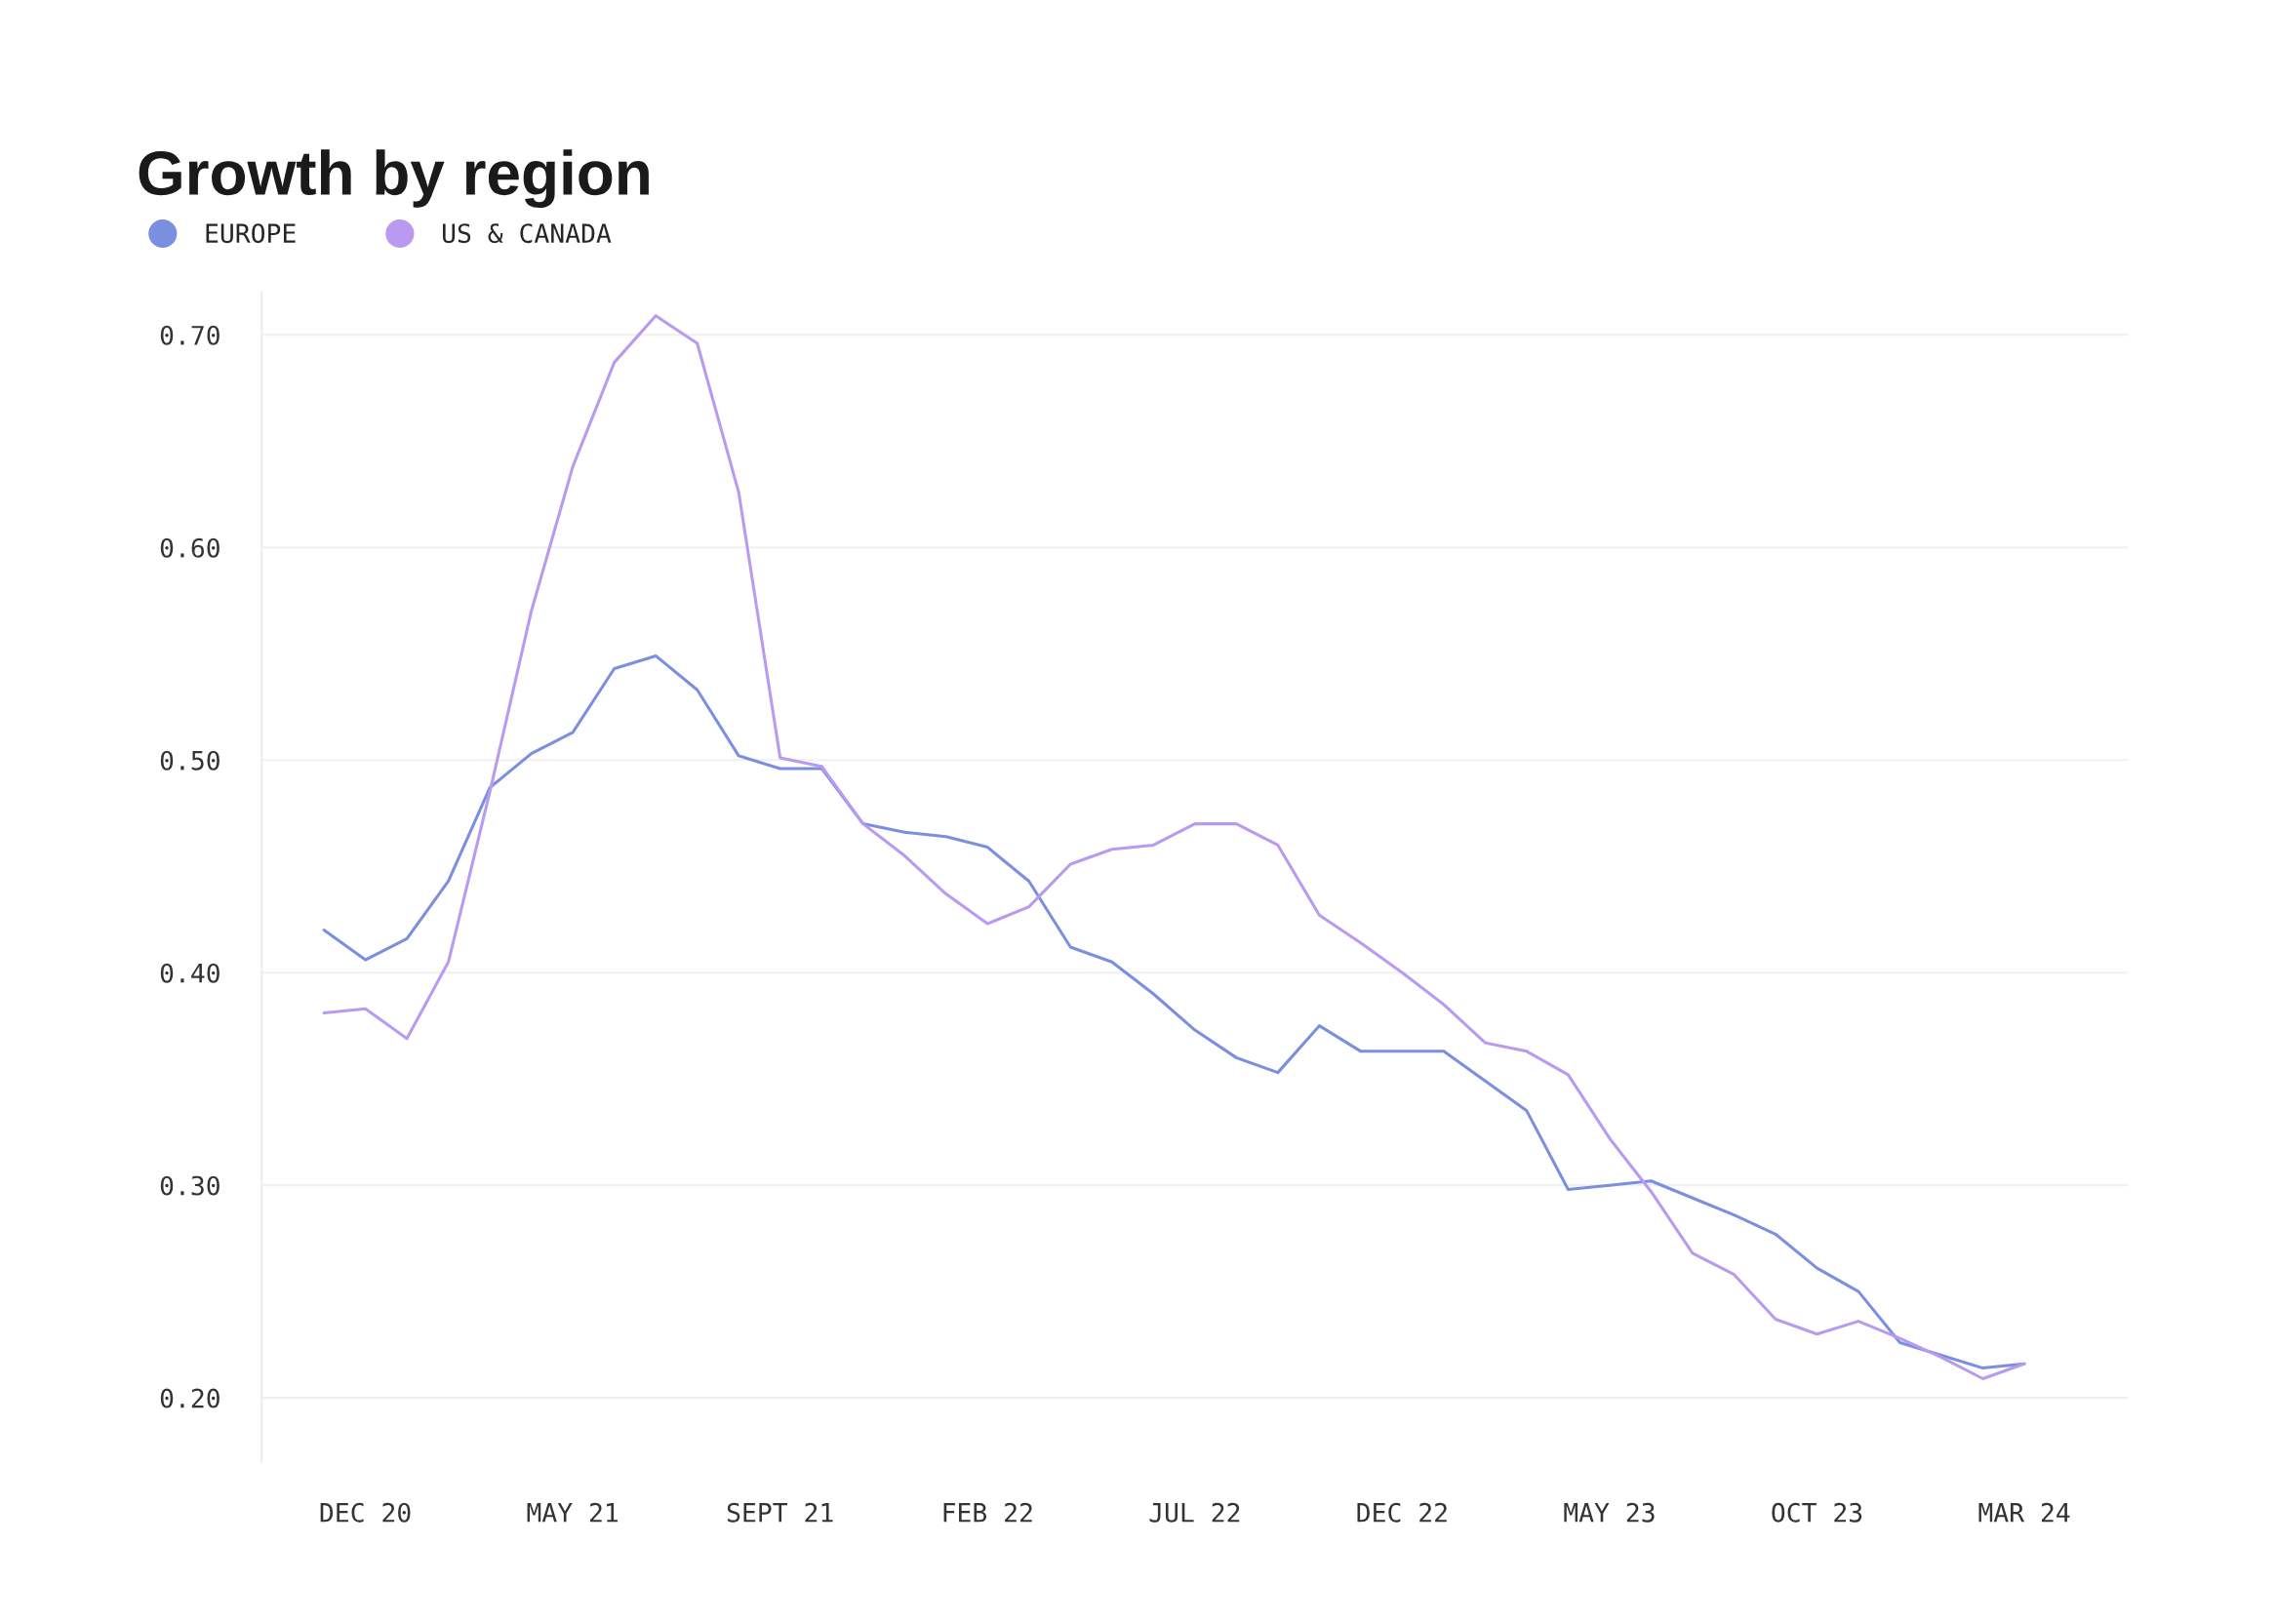  What do you see at coordinates (527, 233) in the screenshot?
I see `legend-label: US & CANADA` at bounding box center [527, 233].